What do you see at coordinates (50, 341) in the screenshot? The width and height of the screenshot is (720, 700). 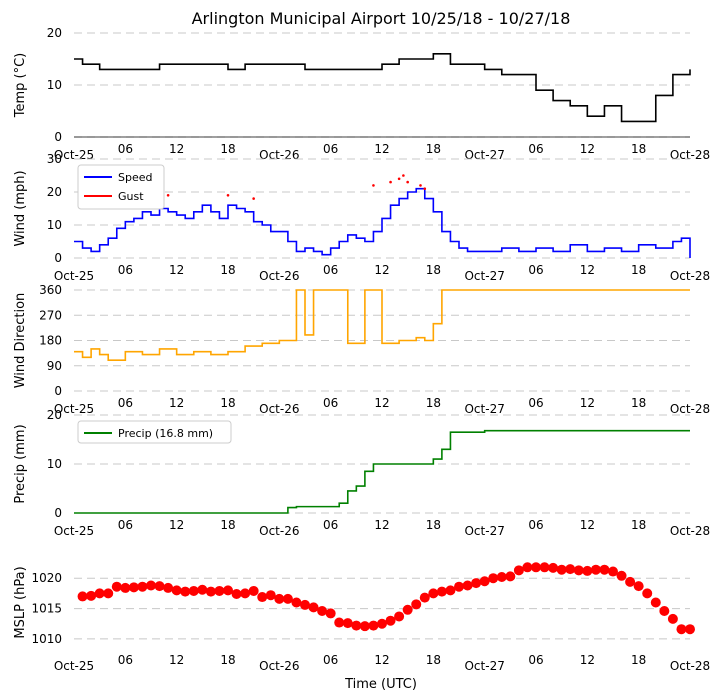 I see `y-tick-label: 180` at bounding box center [50, 341].